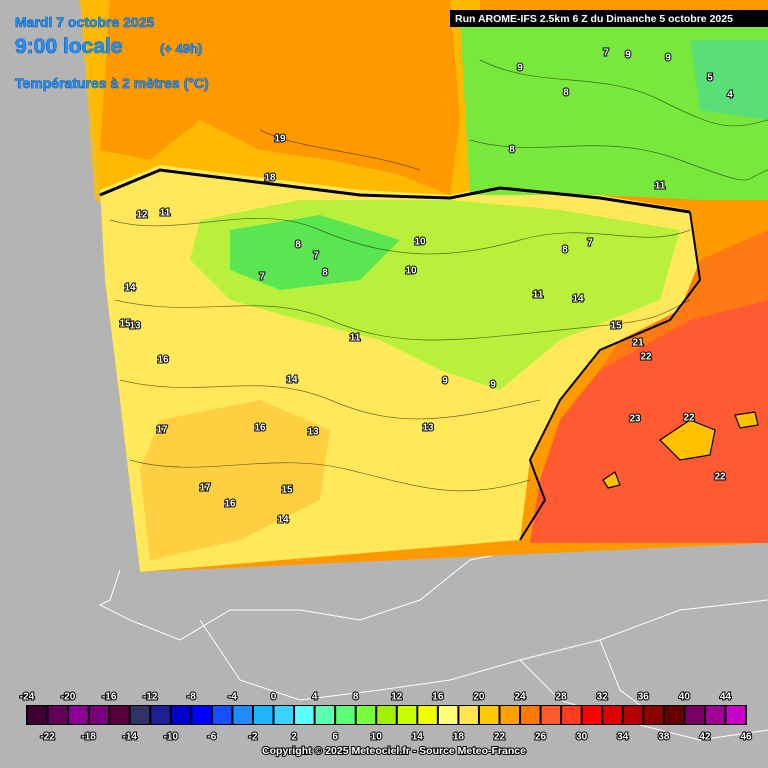  I want to click on contour-label: 18, so click(270, 178).